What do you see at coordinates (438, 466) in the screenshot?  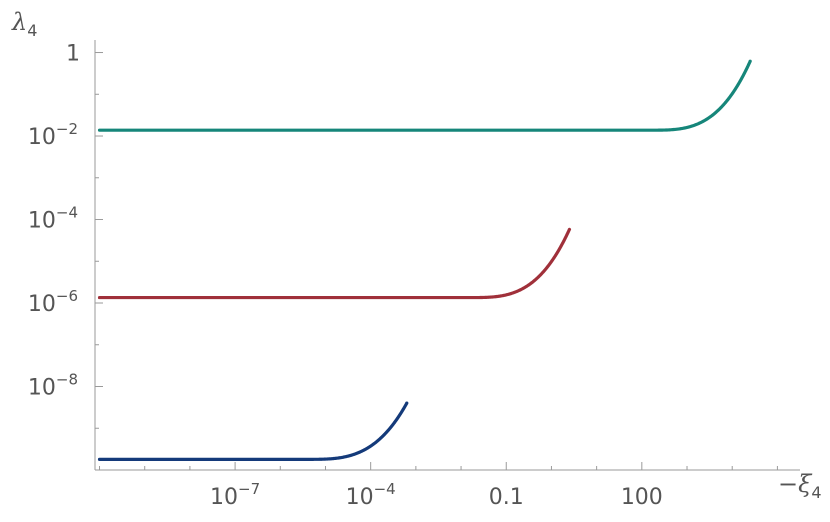 I see `x-ticks` at bounding box center [438, 466].